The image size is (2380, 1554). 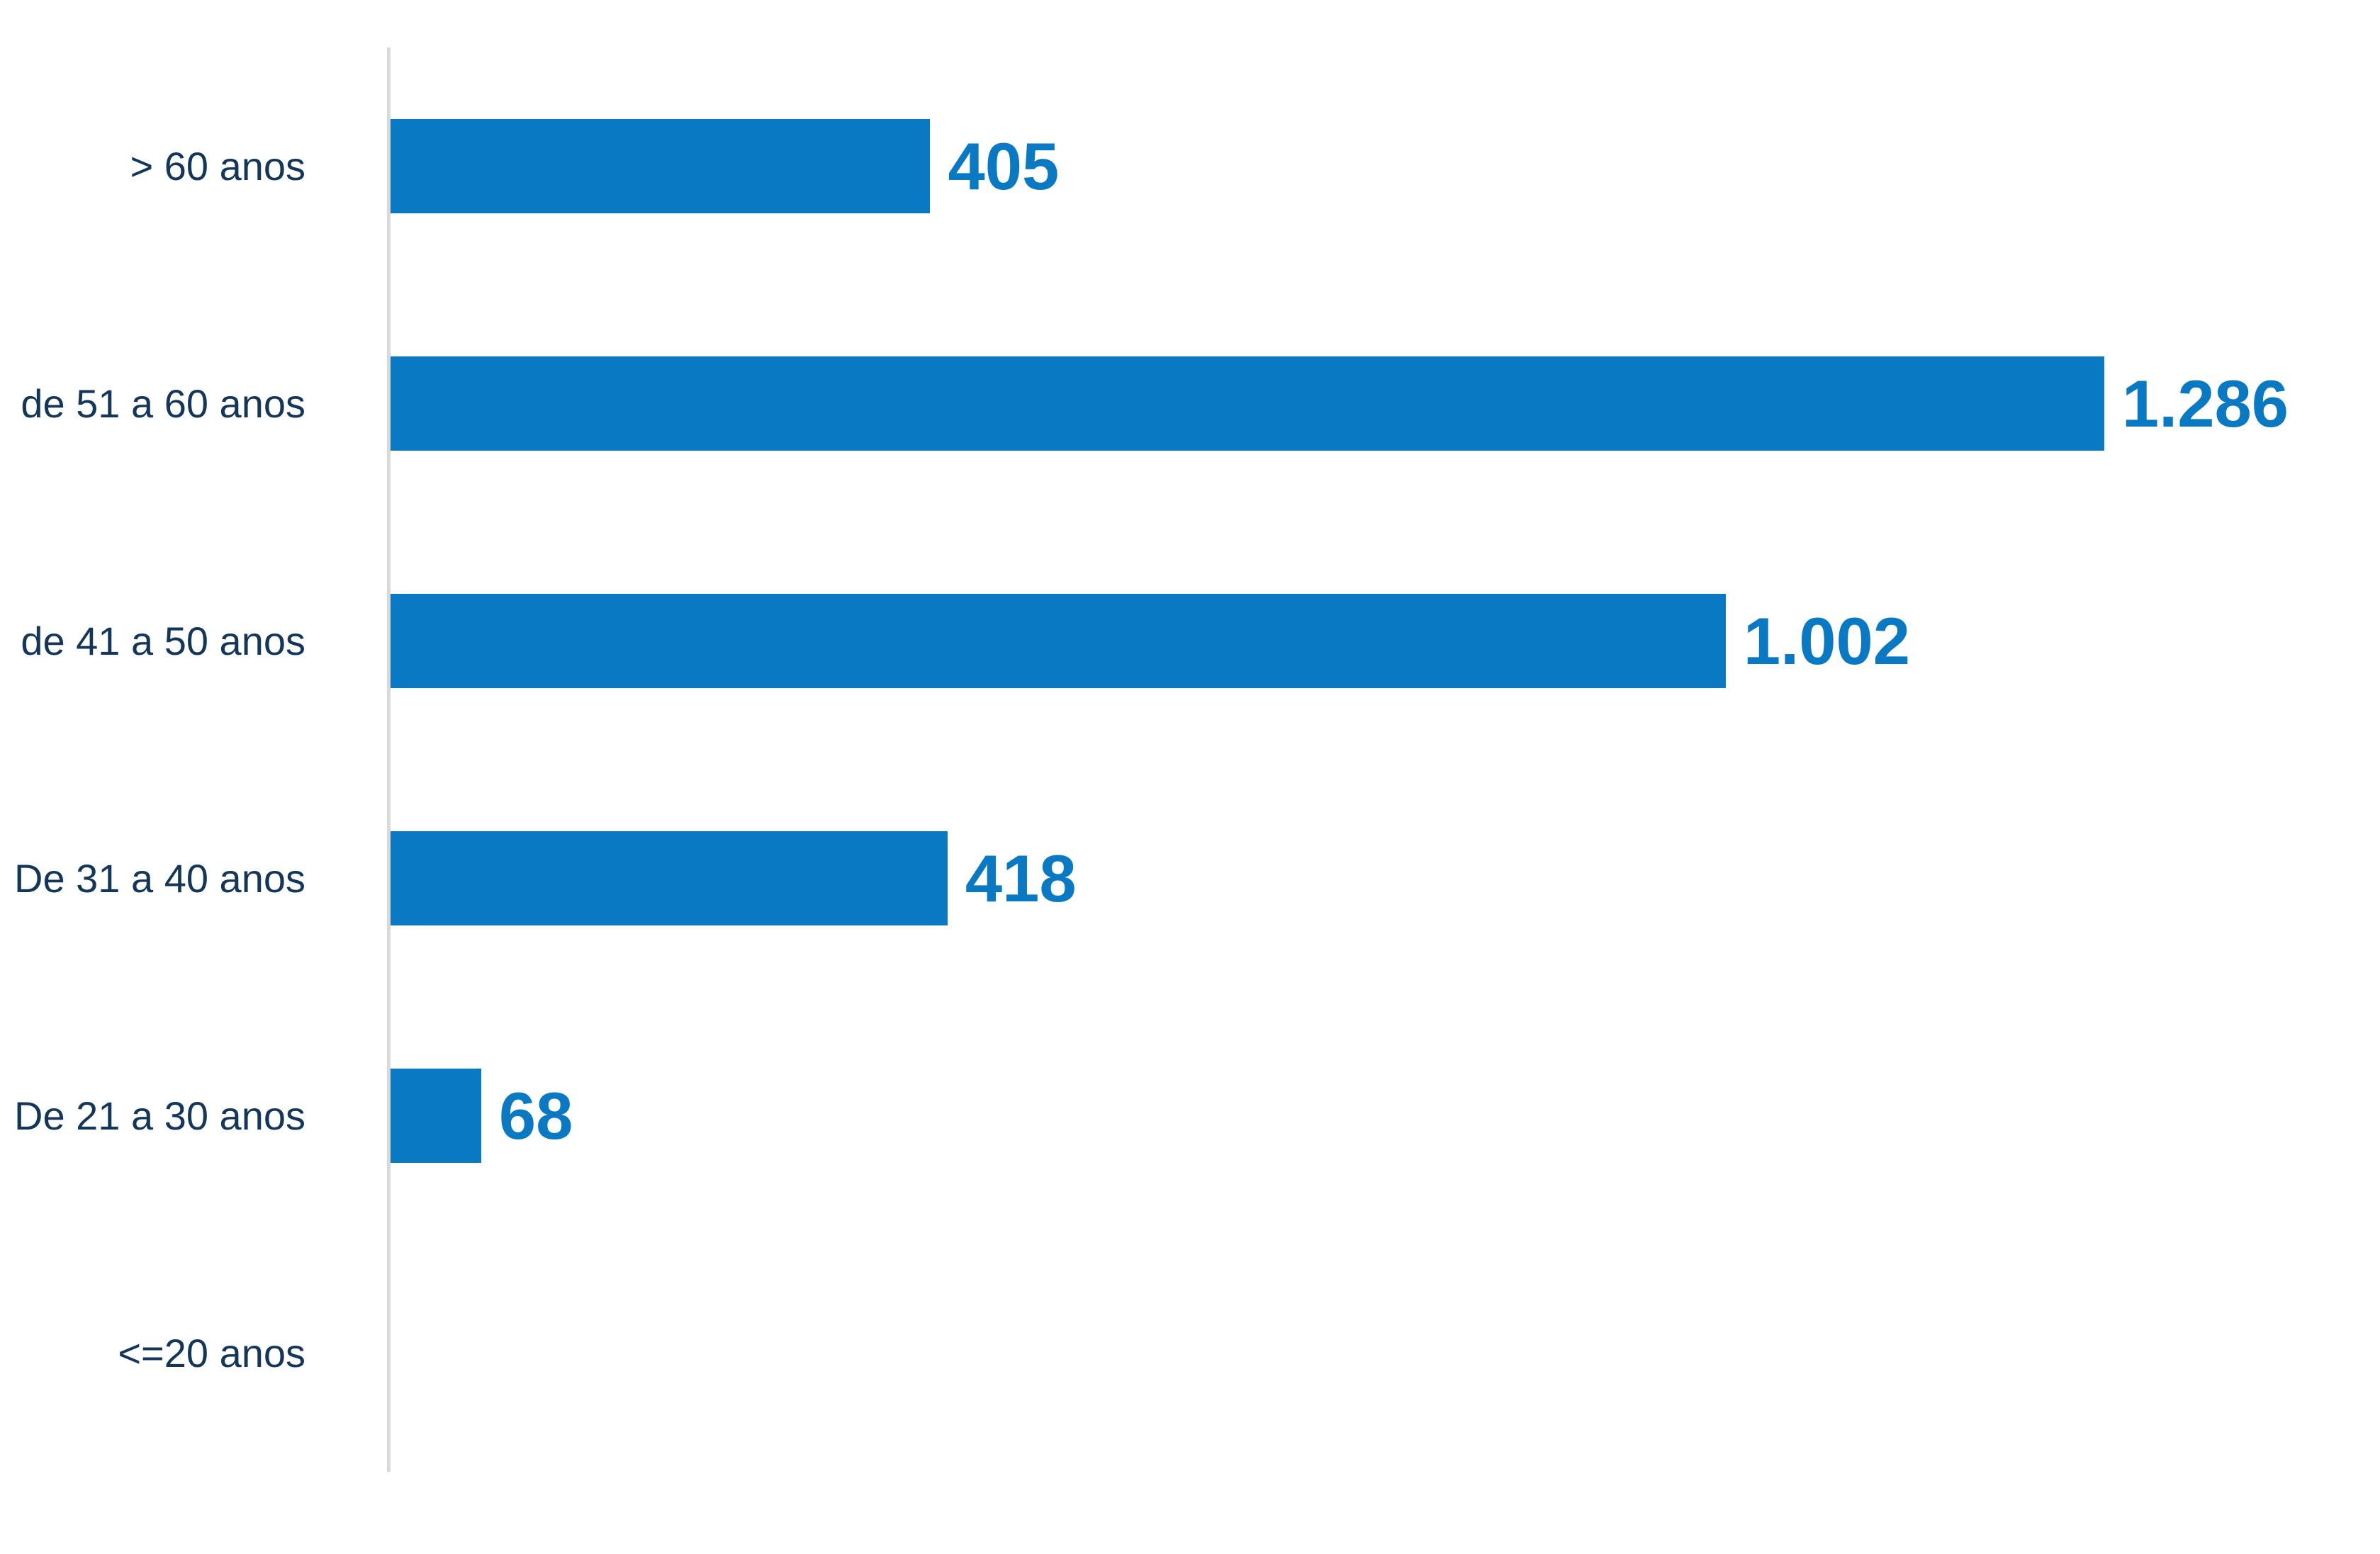 What do you see at coordinates (1386, 878) in the screenshot?
I see `bar-track: 418` at bounding box center [1386, 878].